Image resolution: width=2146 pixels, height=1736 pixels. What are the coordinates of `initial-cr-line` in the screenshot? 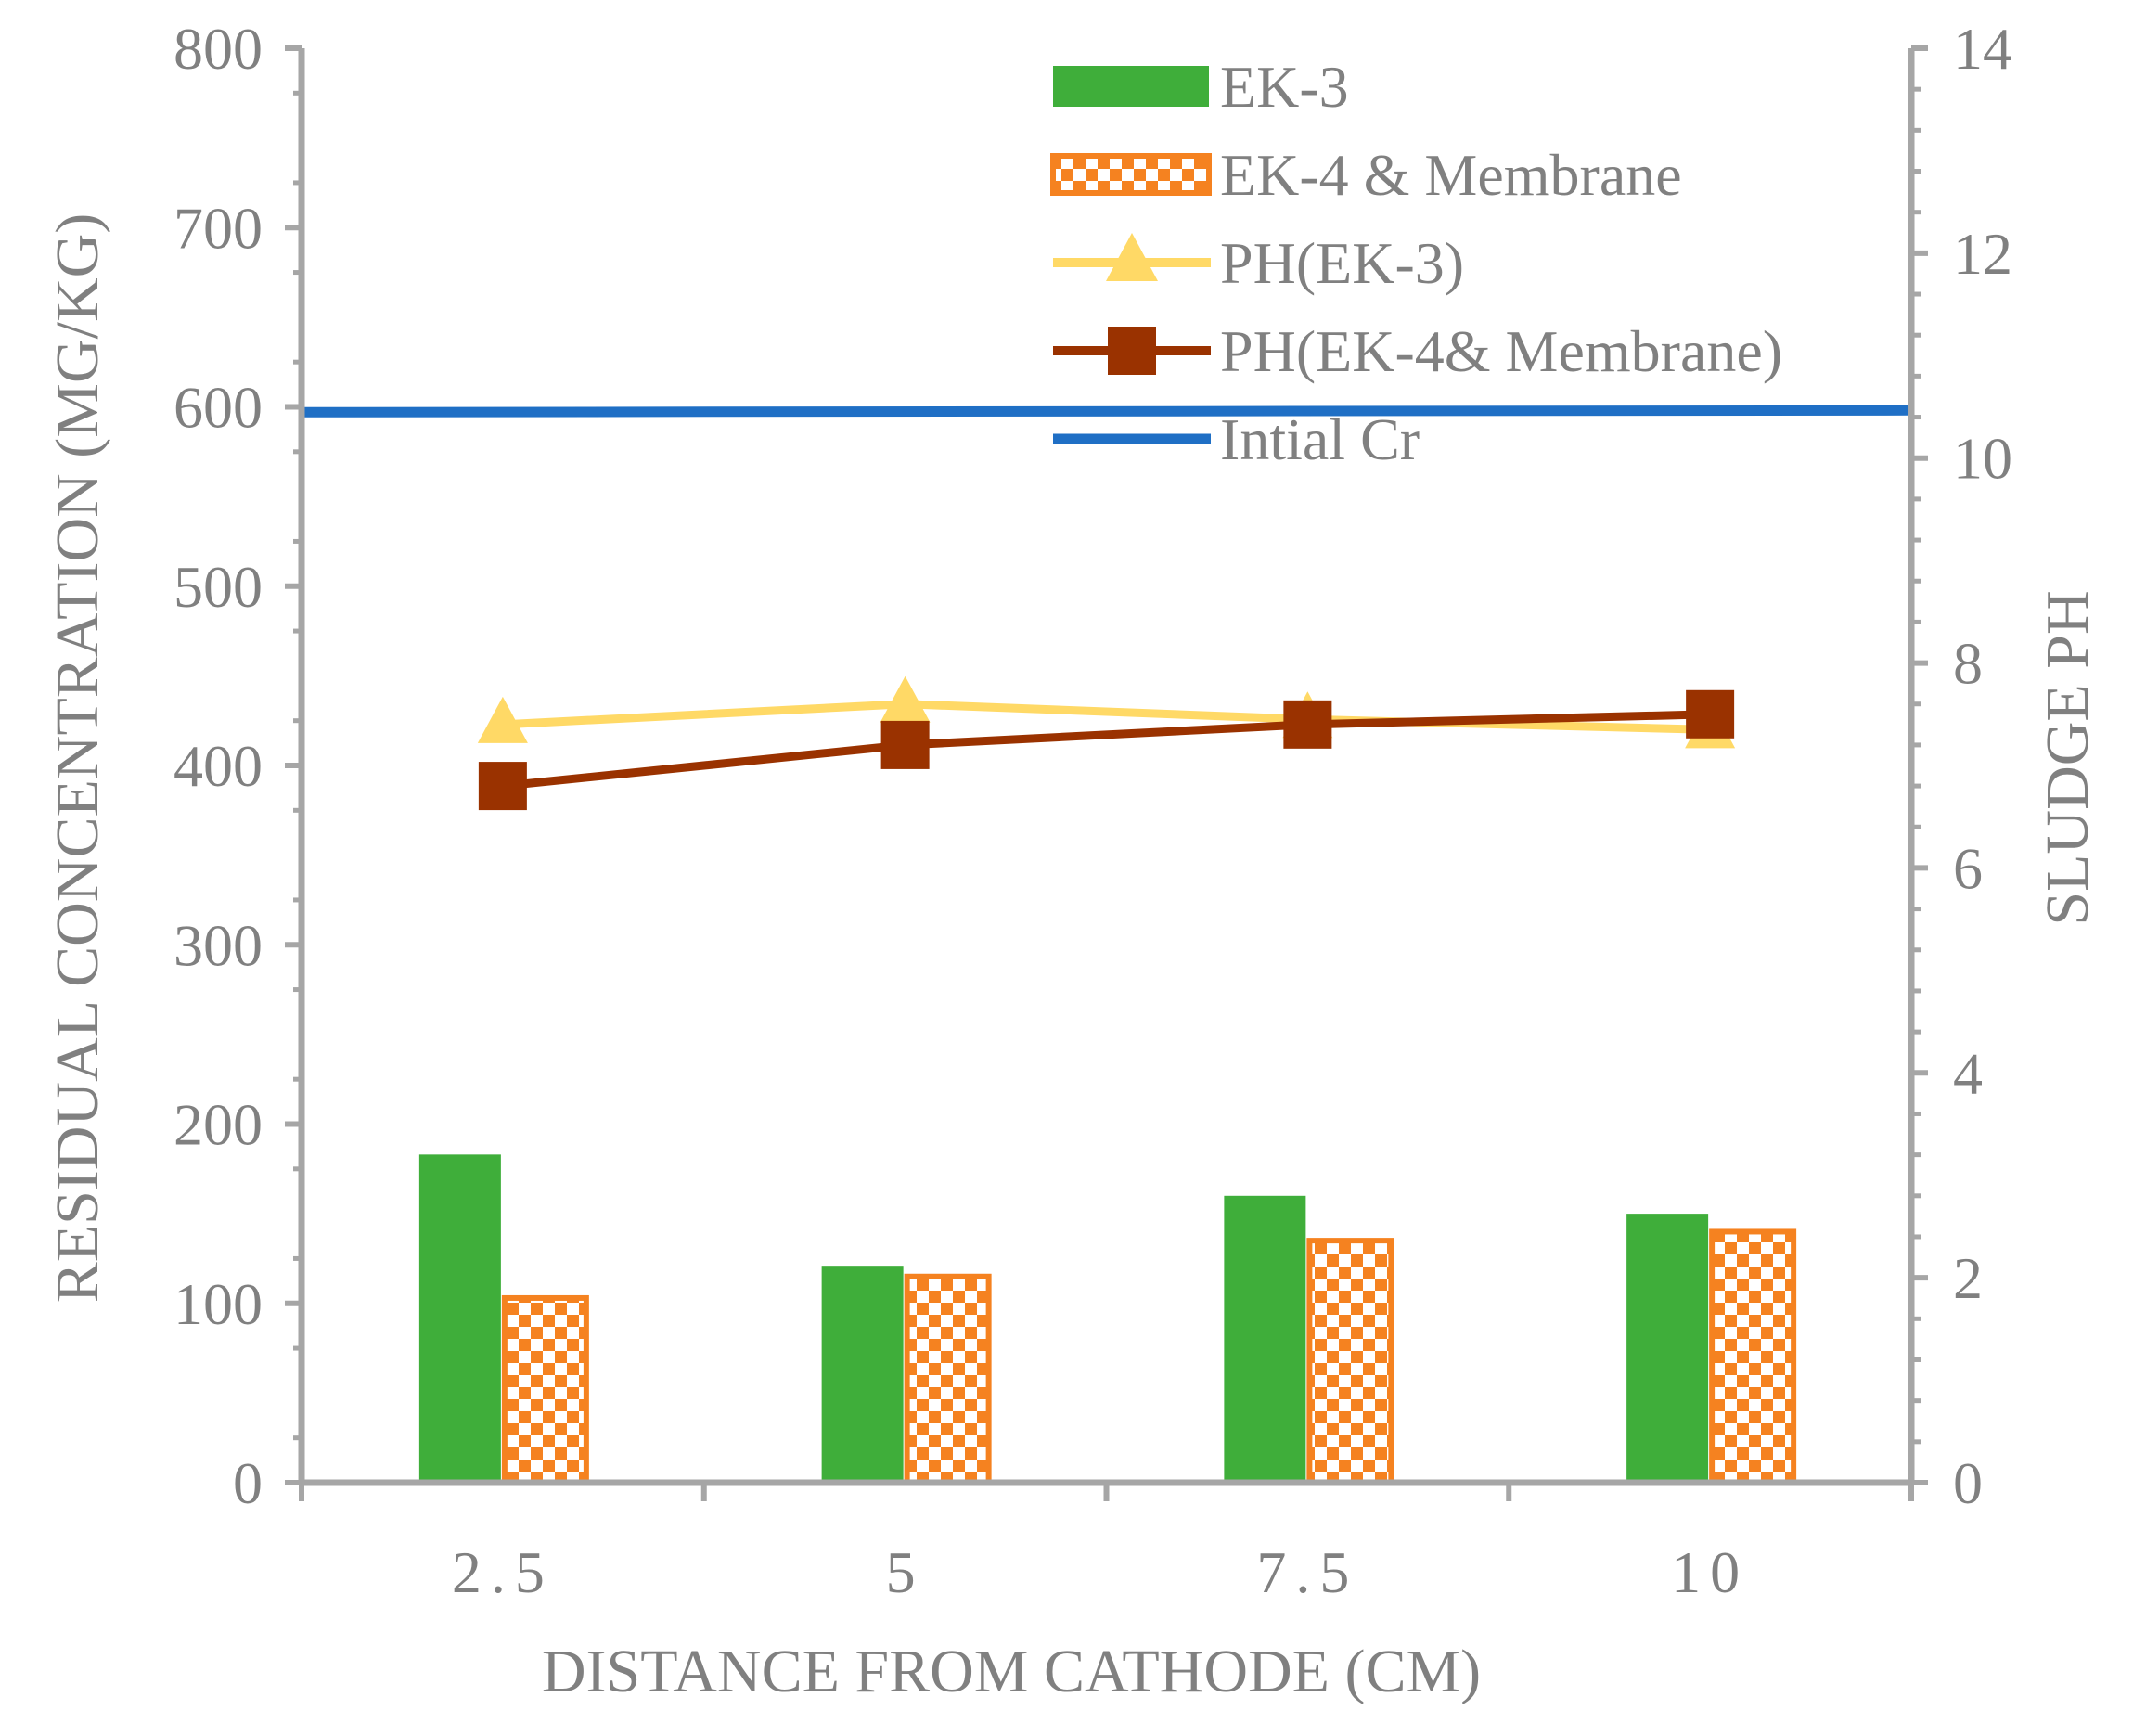 It's located at (1106, 412).